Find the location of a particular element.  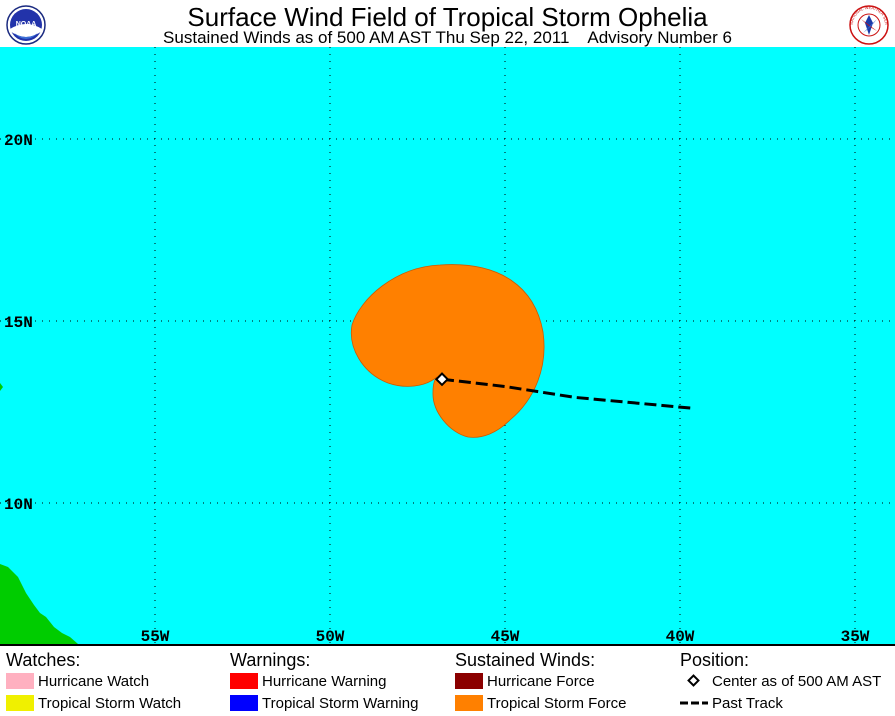

longitude-label: 45W is located at coordinates (505, 636).